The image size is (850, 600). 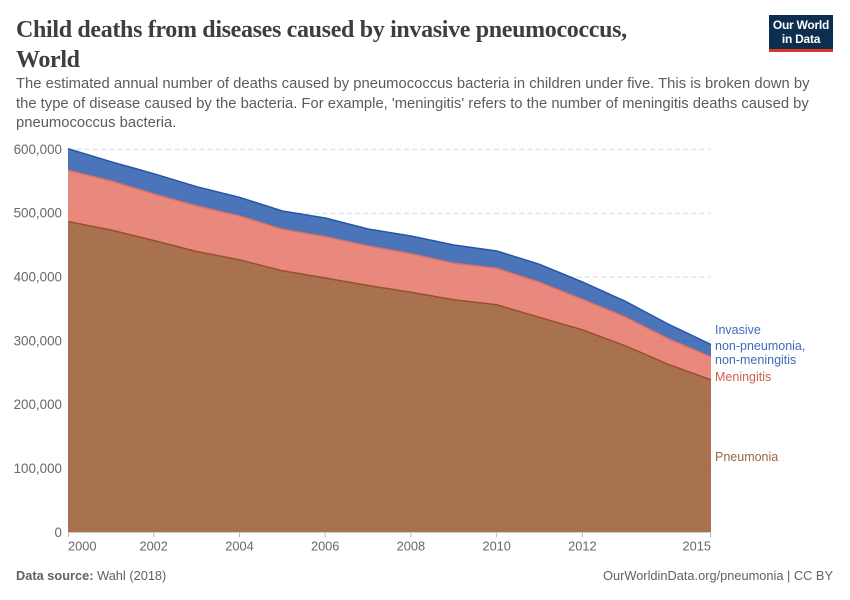 What do you see at coordinates (738, 330) in the screenshot?
I see `svg-text: Invasive` at bounding box center [738, 330].